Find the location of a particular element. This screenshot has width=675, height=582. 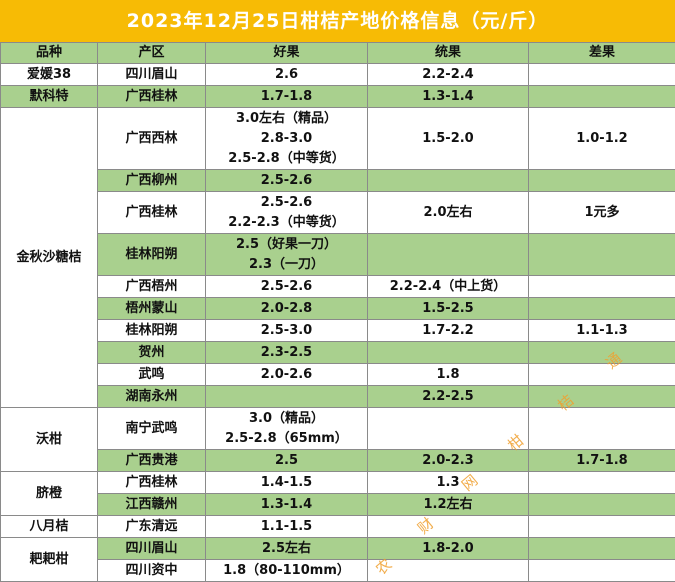

region-cell: 江西赣州 is located at coordinates (152, 505).